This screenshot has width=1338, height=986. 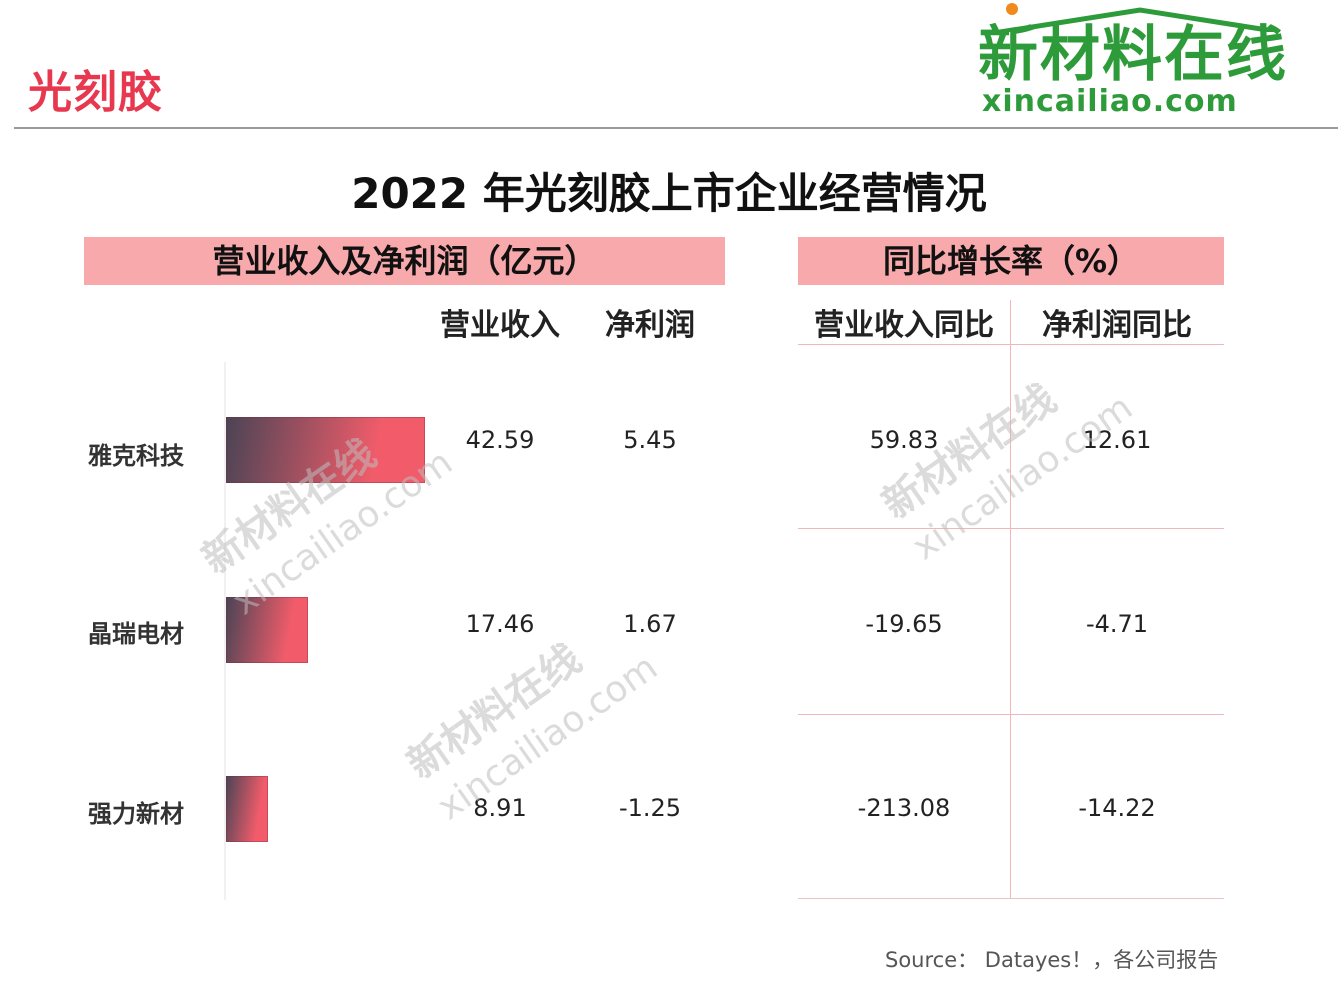 What do you see at coordinates (1022, 477) in the screenshot?
I see `watermark-text: xincailiao.com` at bounding box center [1022, 477].